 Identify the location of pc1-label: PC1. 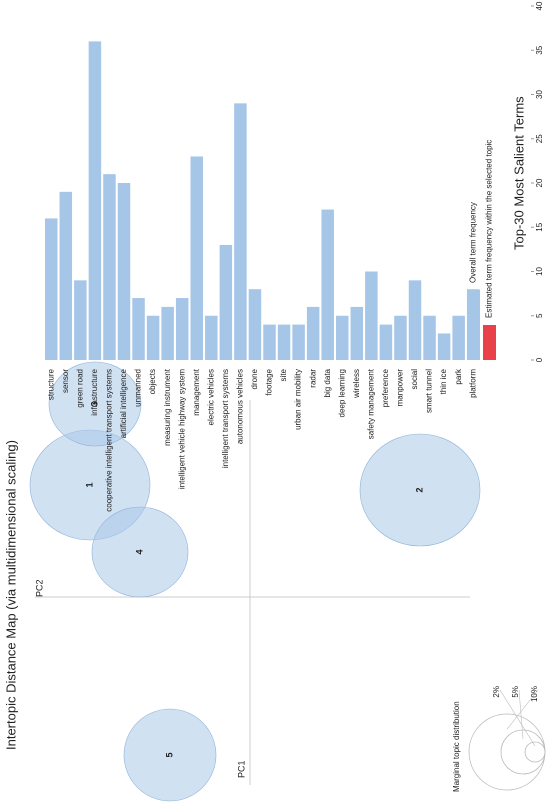
(241, 769).